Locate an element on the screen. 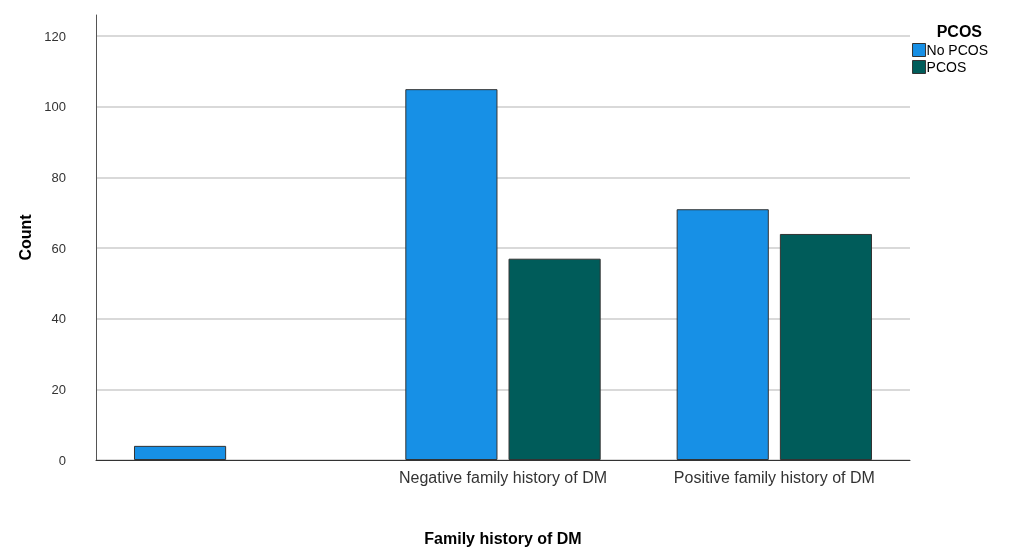  x-tick-label: Negative family history of DM is located at coordinates (503, 477).